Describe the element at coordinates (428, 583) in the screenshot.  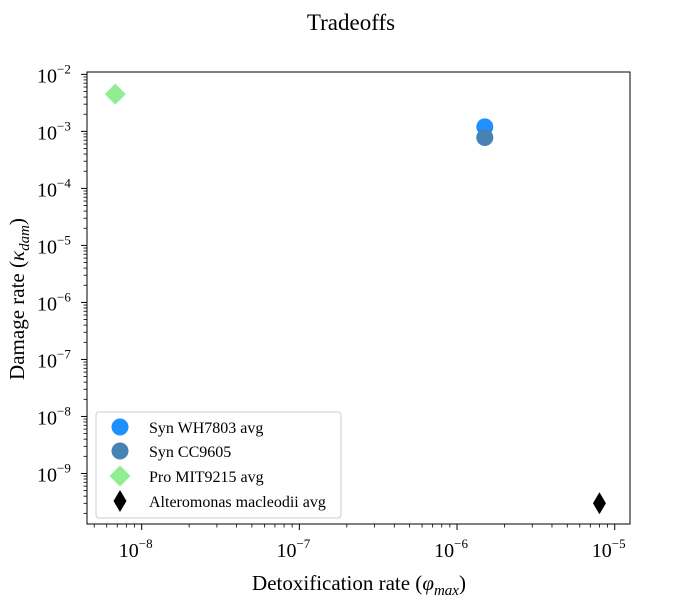
I see `x-axis-label-symbol: φ` at that location.